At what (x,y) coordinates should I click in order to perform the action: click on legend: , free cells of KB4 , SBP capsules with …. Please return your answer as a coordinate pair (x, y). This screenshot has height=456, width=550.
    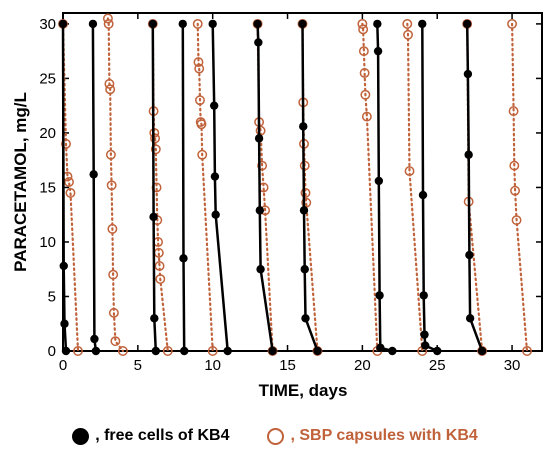
    Looking at the image, I should click on (275, 436).